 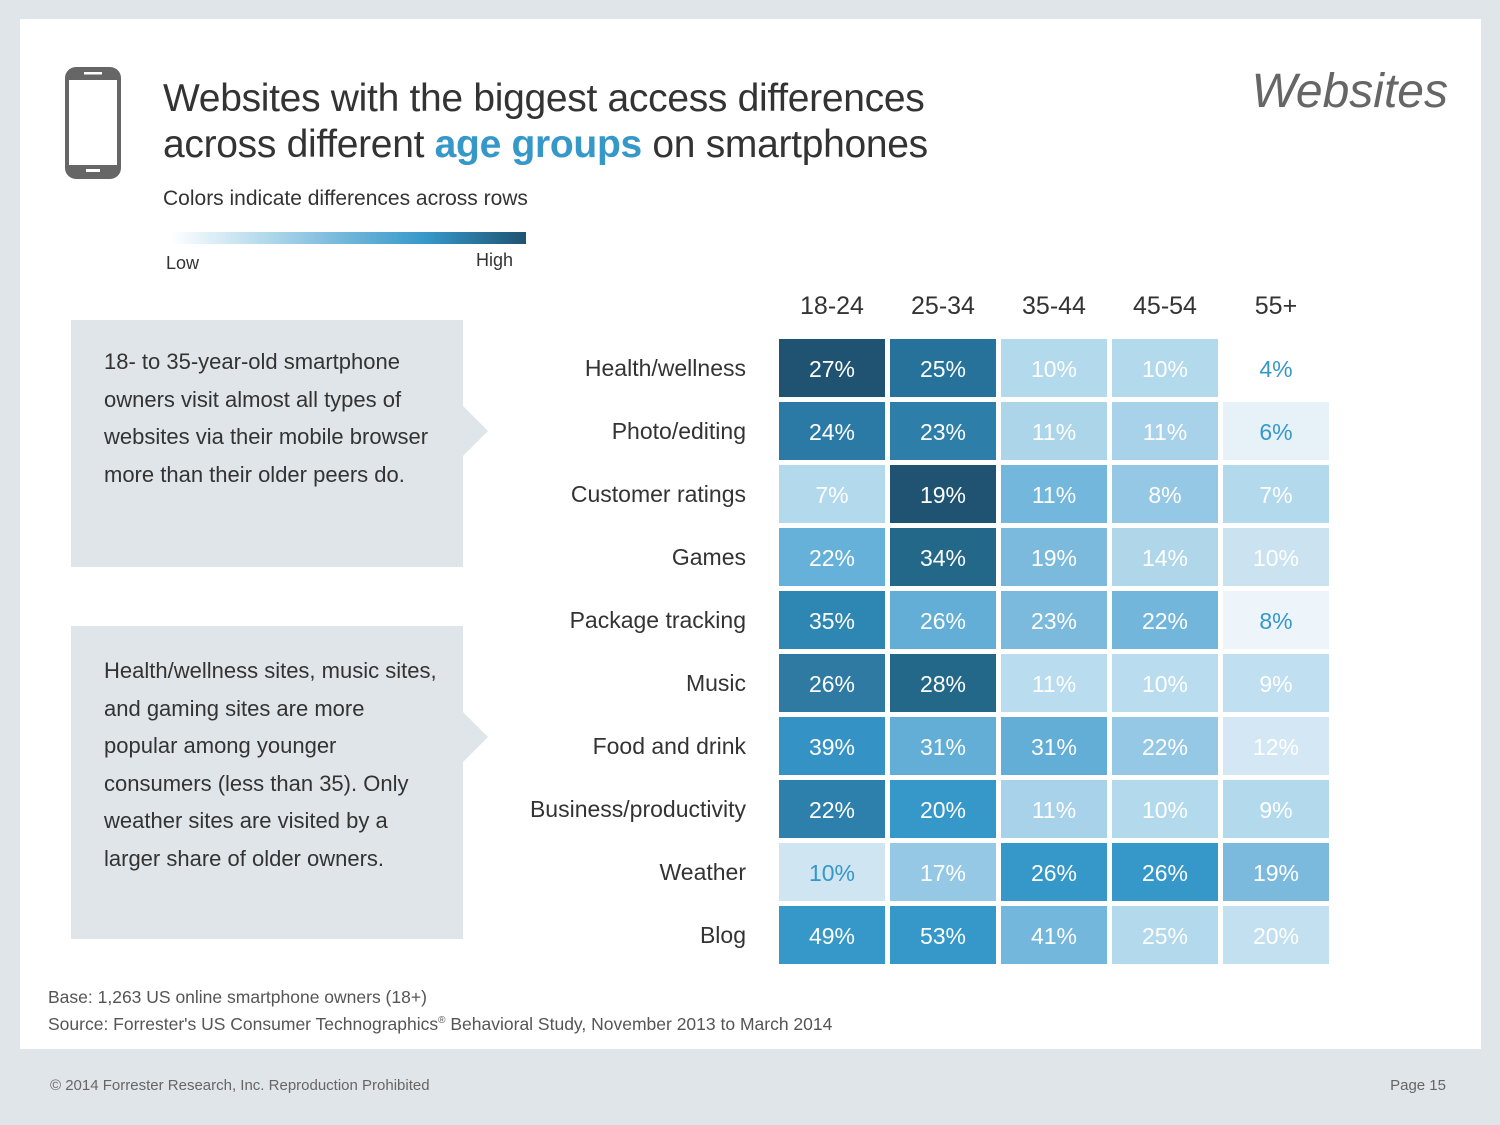 I want to click on heatmap-cell: 6%, so click(x=1276, y=431).